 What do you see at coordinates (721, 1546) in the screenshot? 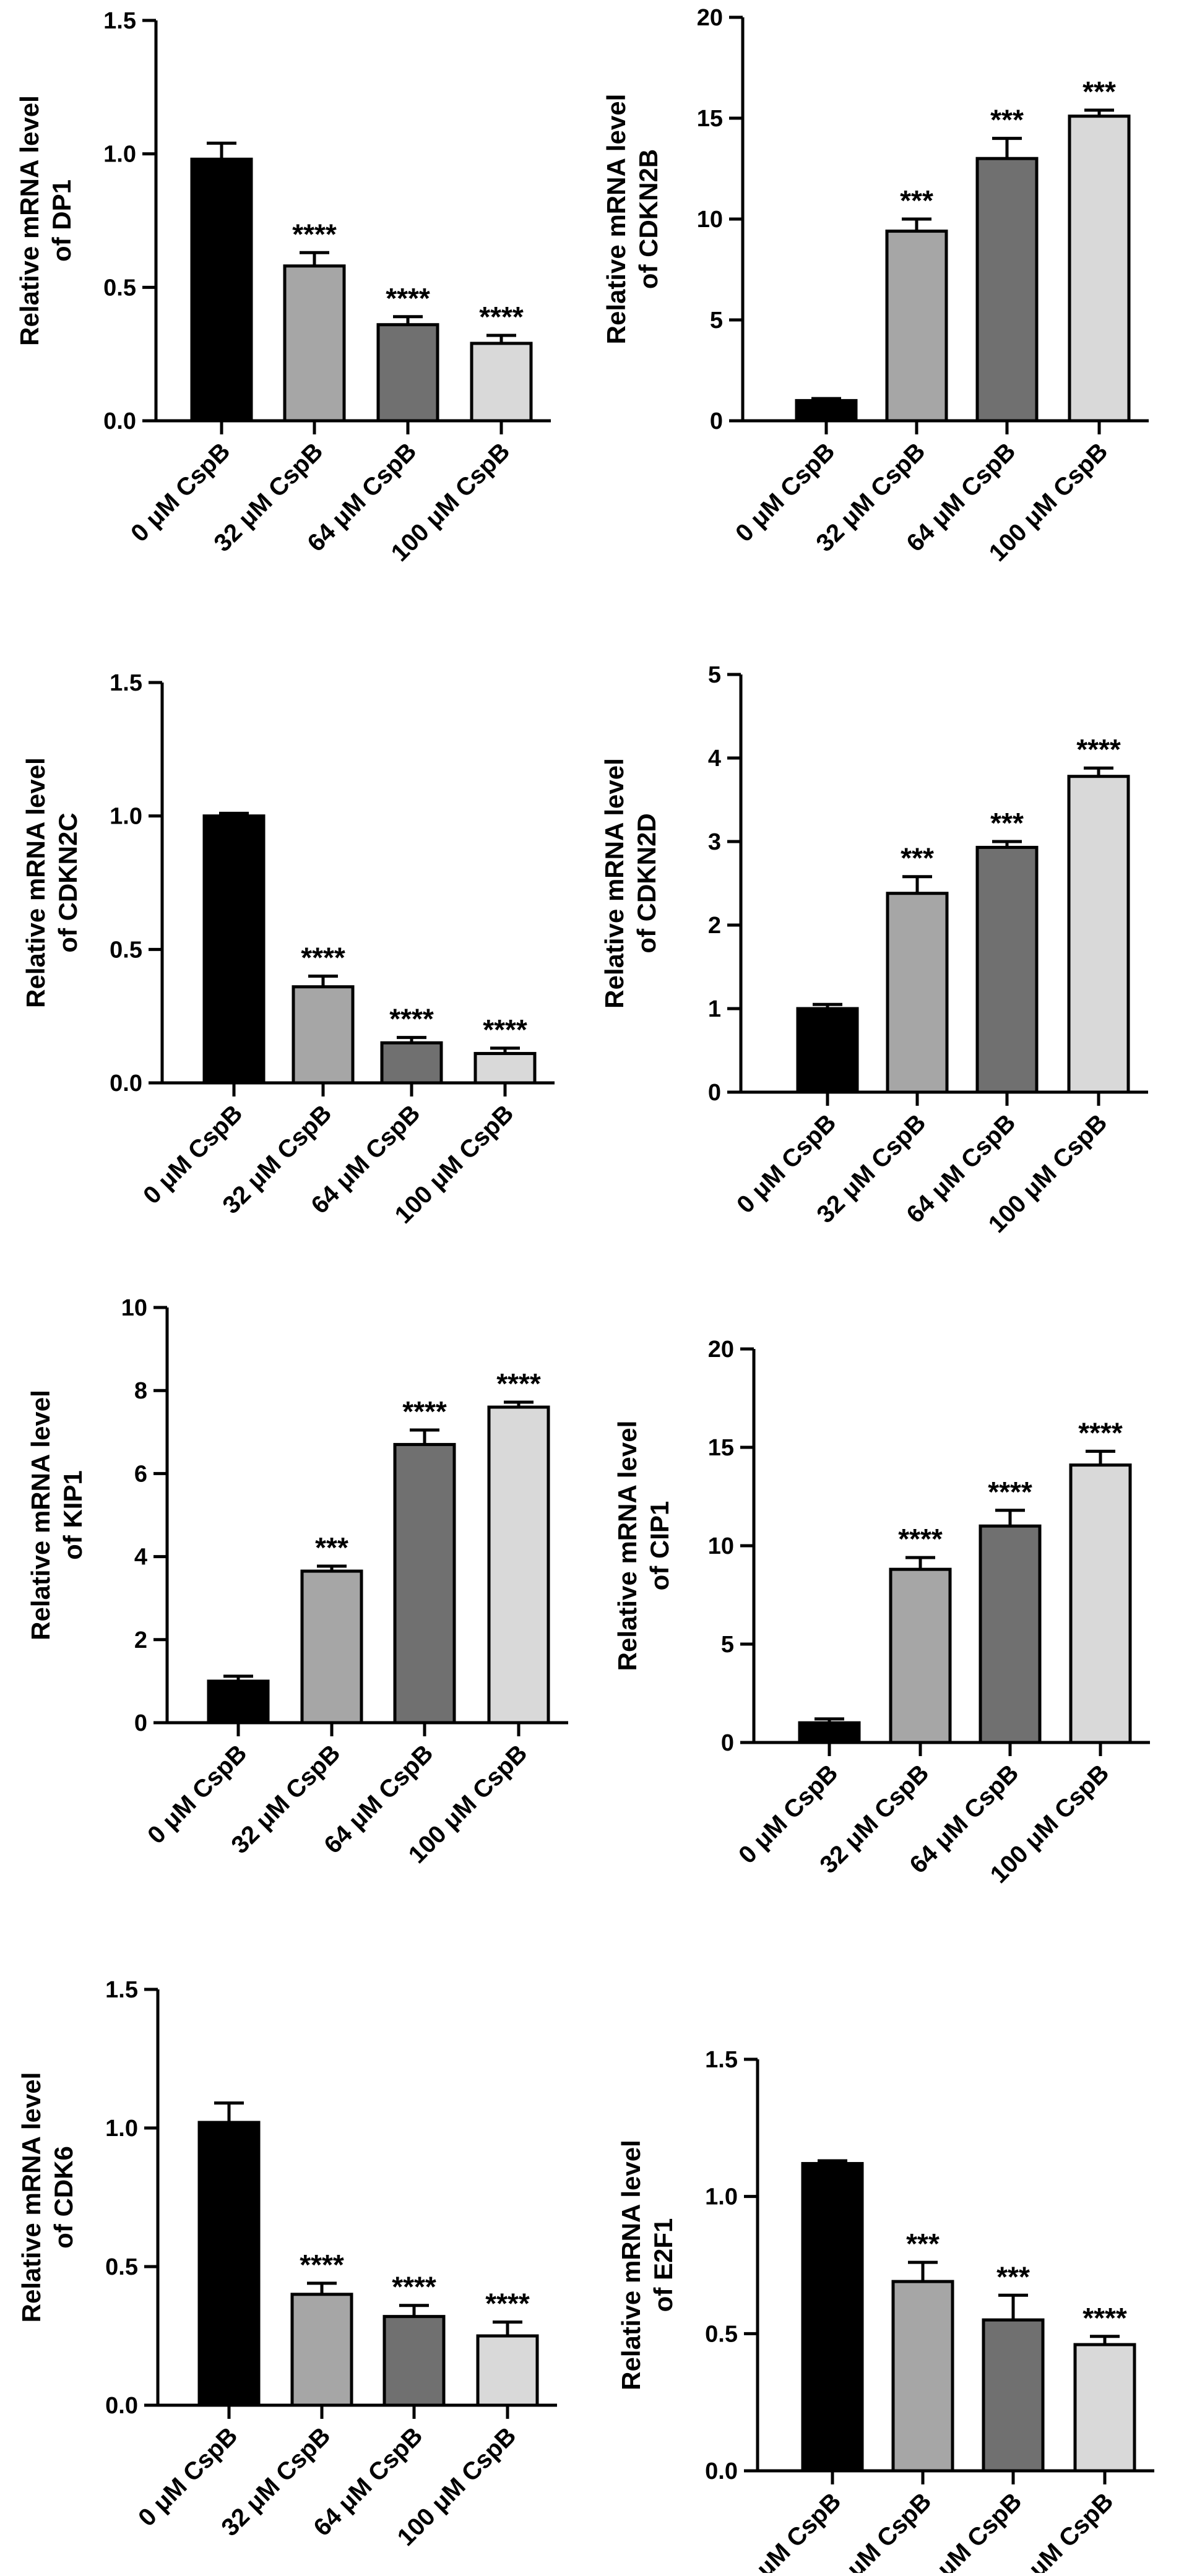
I see `y-tick-label-5-2: 10` at bounding box center [721, 1546].